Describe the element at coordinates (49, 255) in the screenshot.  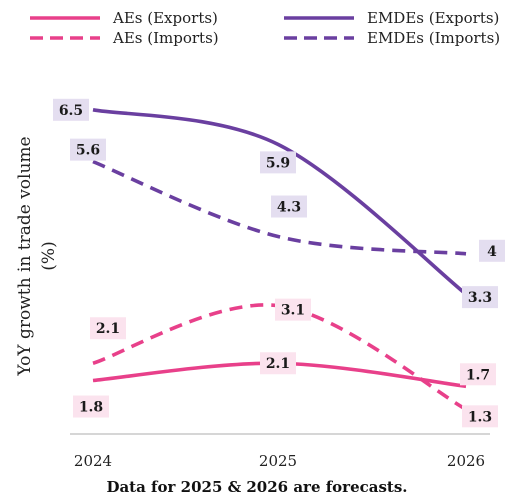
I see `y-axis-label-unit: (%)` at that location.